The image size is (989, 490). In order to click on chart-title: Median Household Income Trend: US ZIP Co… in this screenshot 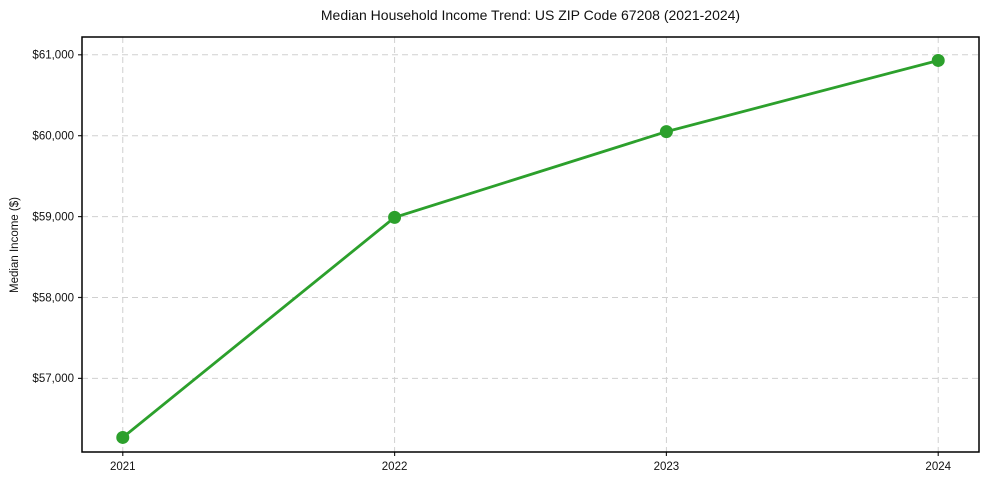, I will do `click(530, 15)`.